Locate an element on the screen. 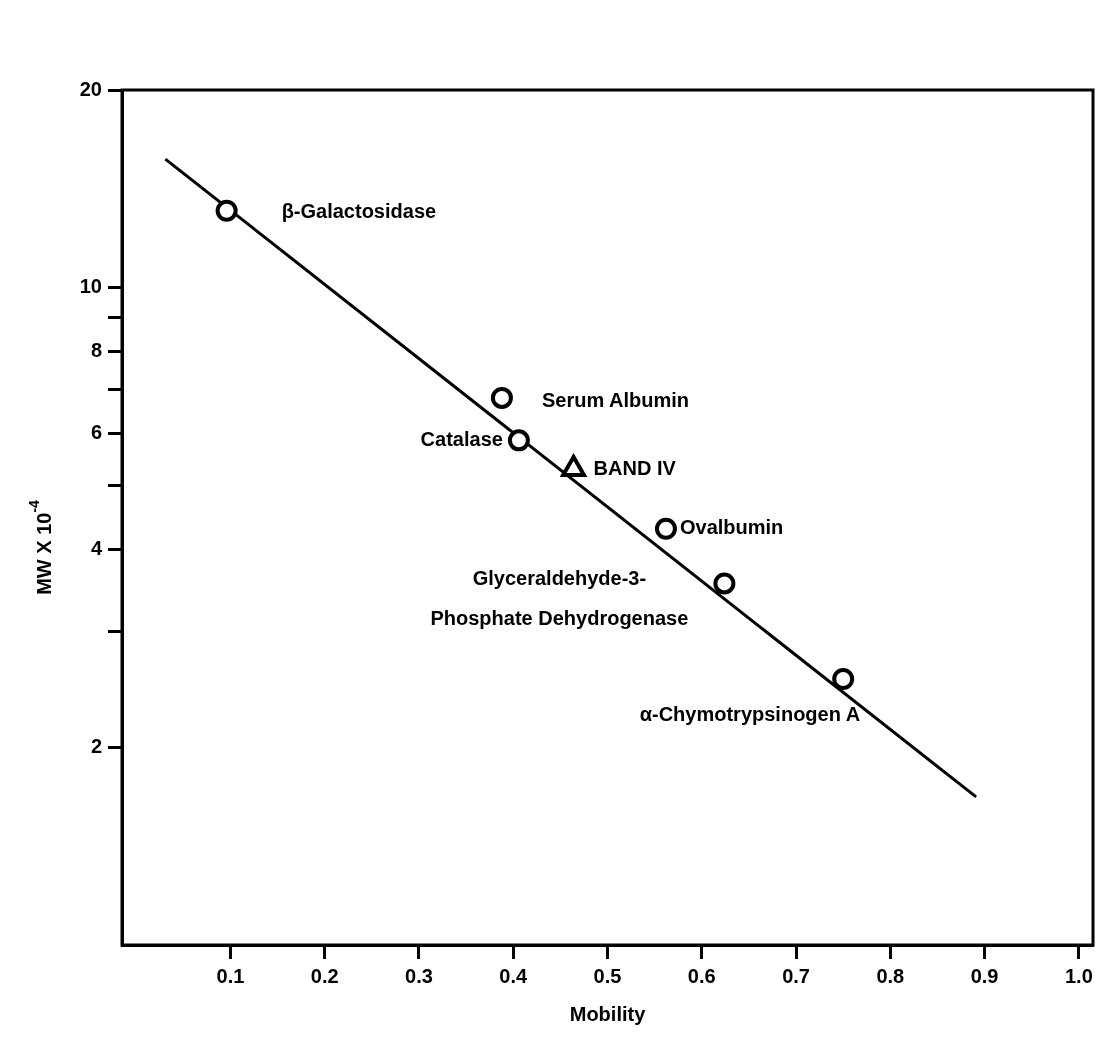  annotation: α-Chymotrypsinogen A is located at coordinates (750, 714).